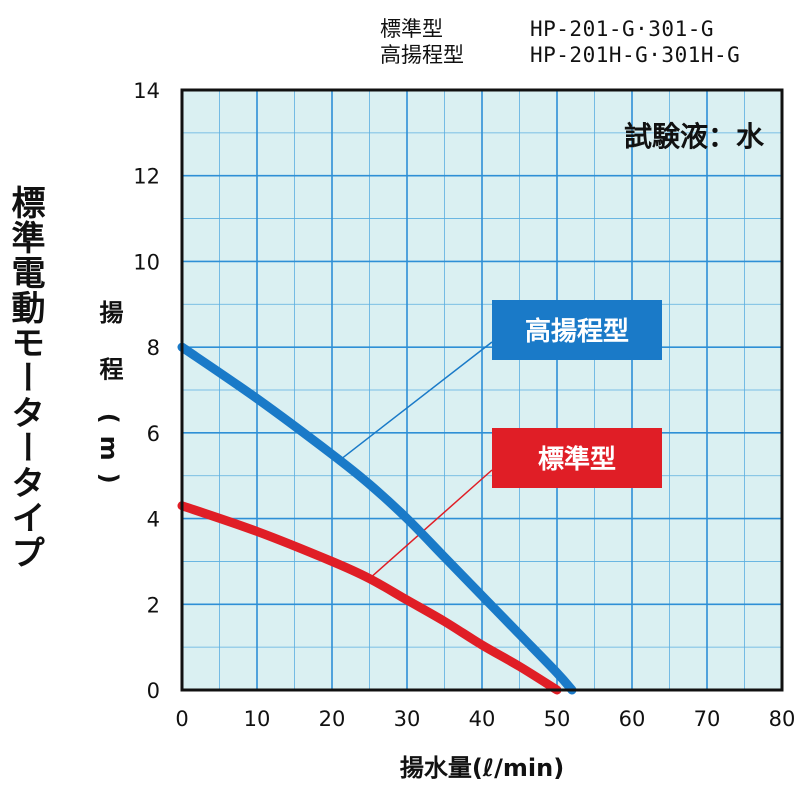  What do you see at coordinates (422, 55) in the screenshot?
I see `model-type: 高揚程型` at bounding box center [422, 55].